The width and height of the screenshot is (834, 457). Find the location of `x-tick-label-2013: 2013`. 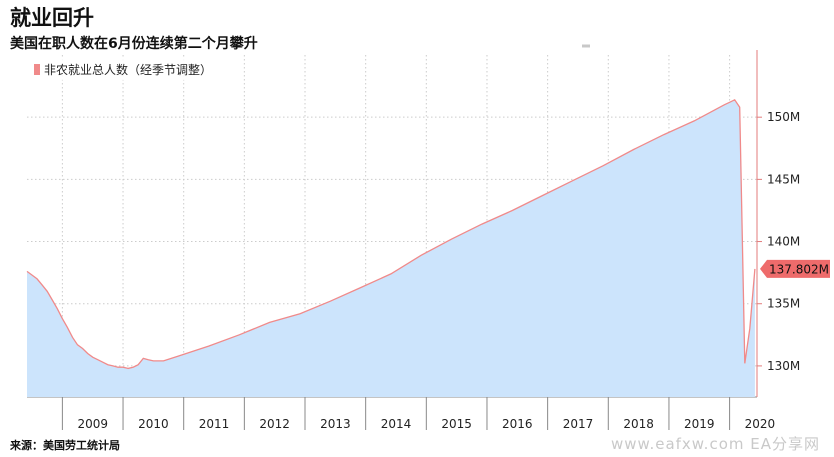

x-tick-label-2013: 2013 is located at coordinates (335, 424).